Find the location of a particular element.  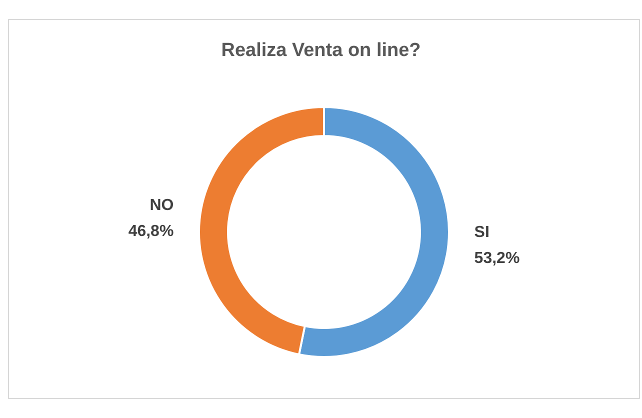

slice-label: SI is located at coordinates (482, 233).